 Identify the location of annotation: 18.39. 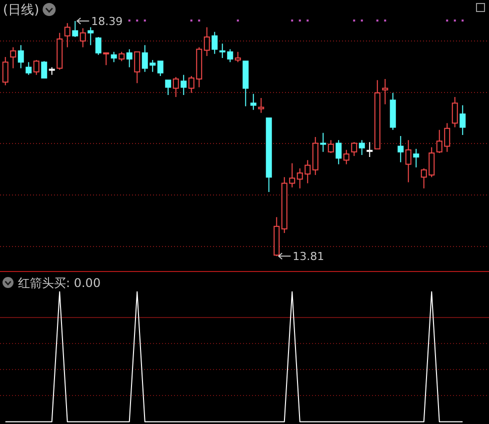
(107, 21).